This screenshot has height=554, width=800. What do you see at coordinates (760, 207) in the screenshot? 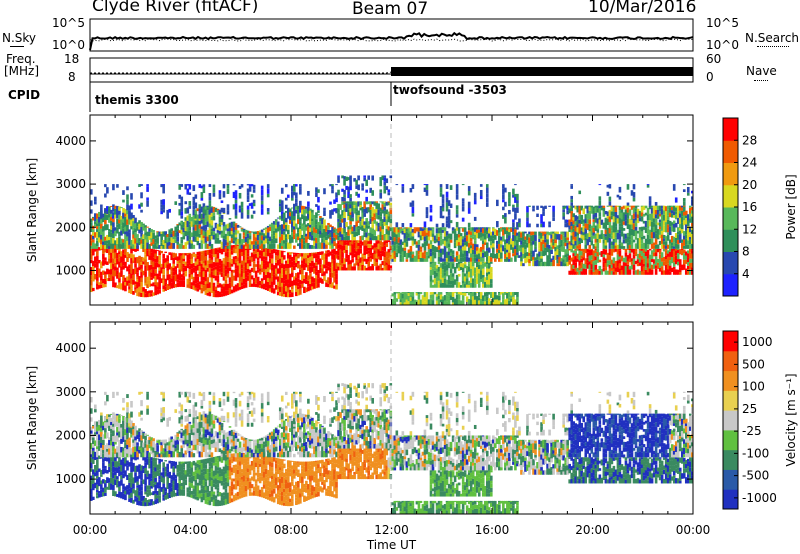
I see `power-colorbar: 4 8 12 16 20 24 28 Power [dB]` at bounding box center [760, 207].